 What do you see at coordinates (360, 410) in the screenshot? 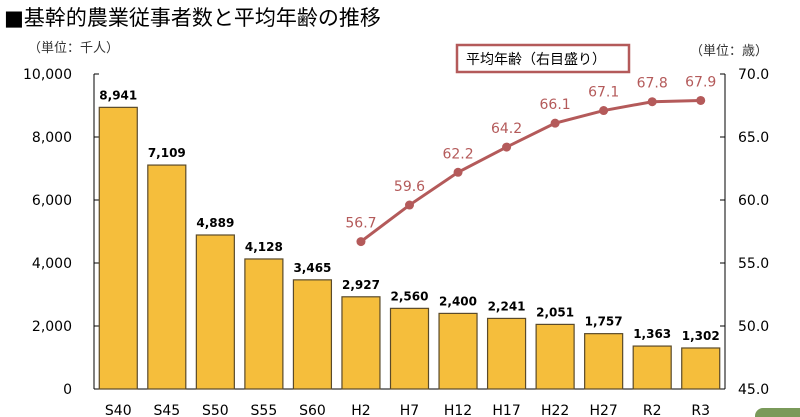
I see `x-tick-label: H2` at bounding box center [360, 410].